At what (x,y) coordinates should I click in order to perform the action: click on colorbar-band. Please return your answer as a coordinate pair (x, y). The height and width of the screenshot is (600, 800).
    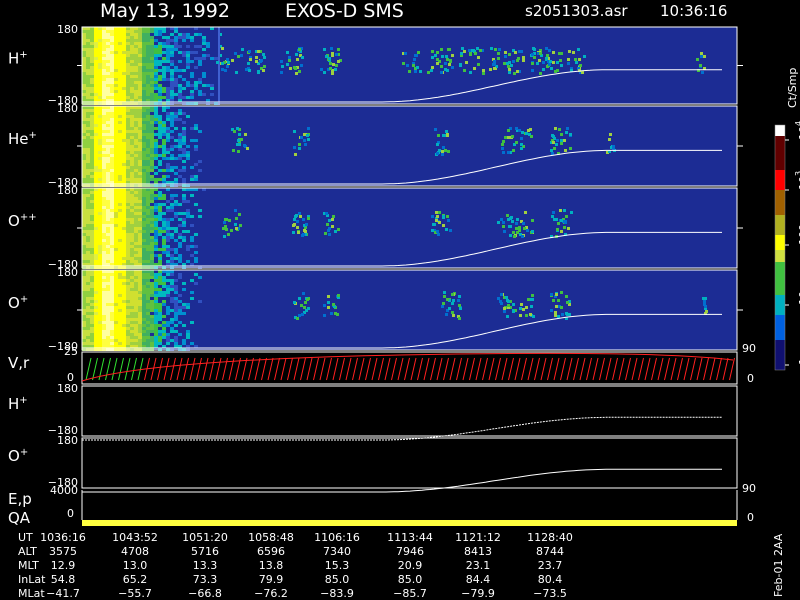
    Looking at the image, I should click on (780, 130).